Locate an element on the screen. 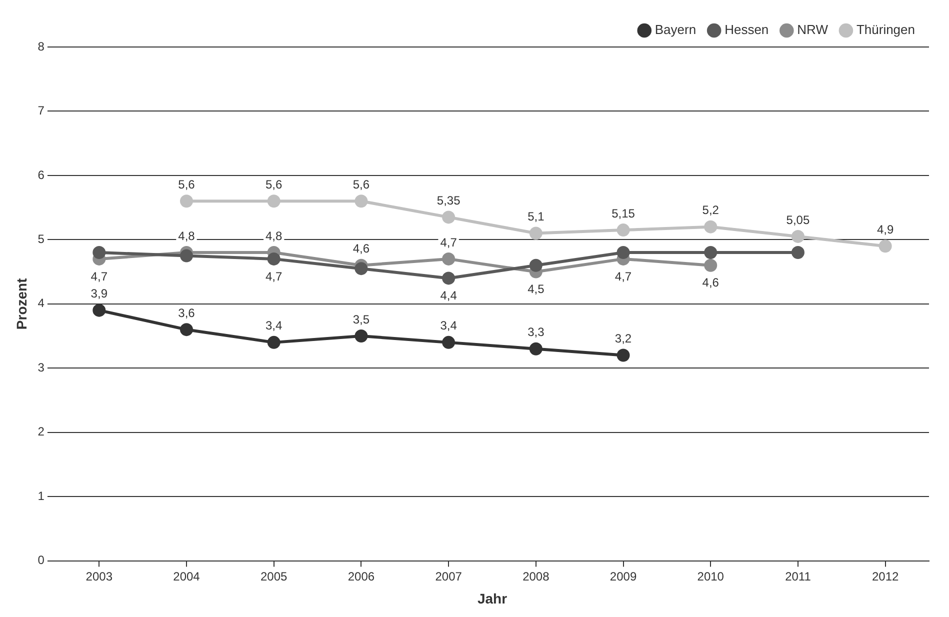 The image size is (949, 617). y-tick-label: 2 is located at coordinates (41, 431).